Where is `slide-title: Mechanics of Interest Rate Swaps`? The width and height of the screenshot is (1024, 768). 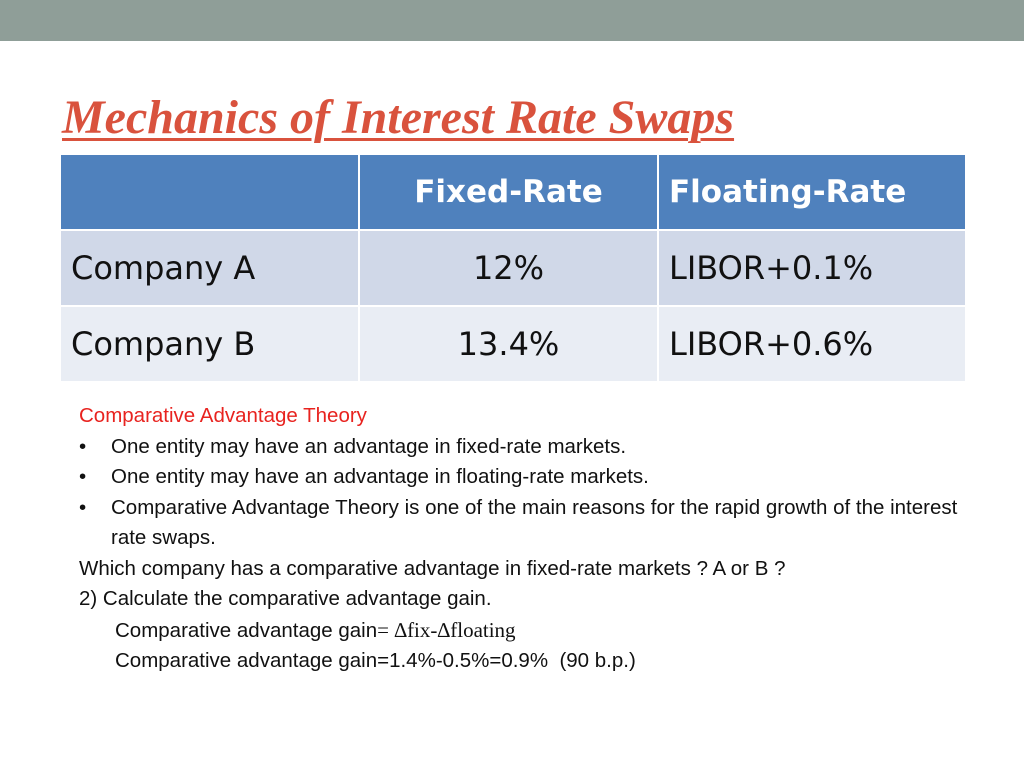
slide-title: Mechanics of Interest Rate Swaps is located at coordinates (398, 117).